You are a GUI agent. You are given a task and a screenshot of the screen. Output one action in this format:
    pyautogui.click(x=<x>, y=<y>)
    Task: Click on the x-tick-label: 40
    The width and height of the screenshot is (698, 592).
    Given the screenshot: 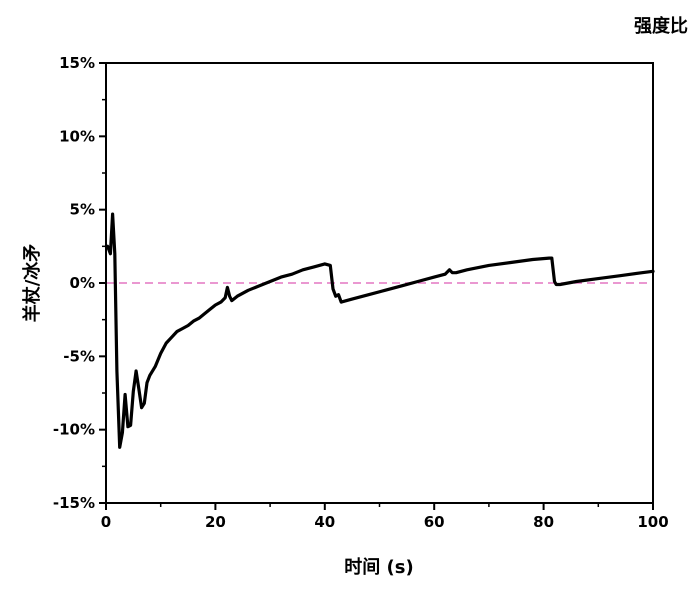 What is the action you would take?
    pyautogui.click(x=324, y=522)
    